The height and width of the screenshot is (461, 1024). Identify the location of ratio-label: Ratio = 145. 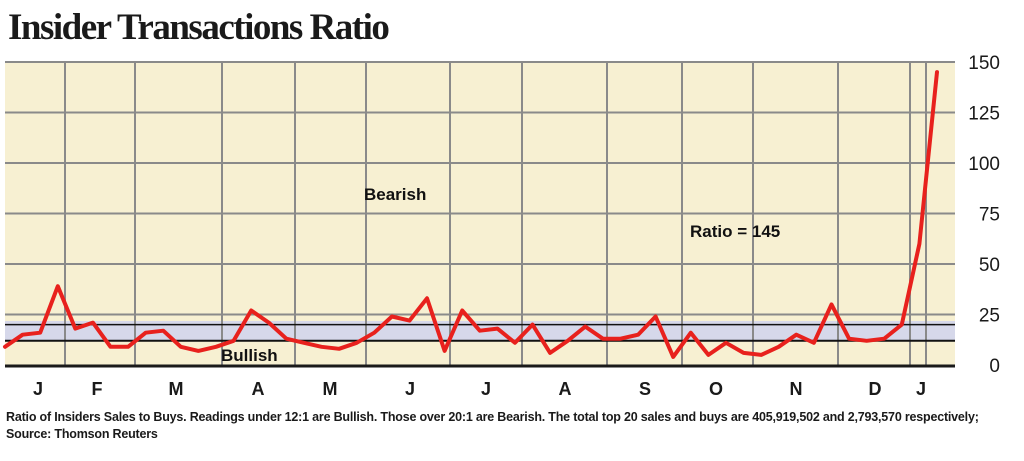
(735, 231).